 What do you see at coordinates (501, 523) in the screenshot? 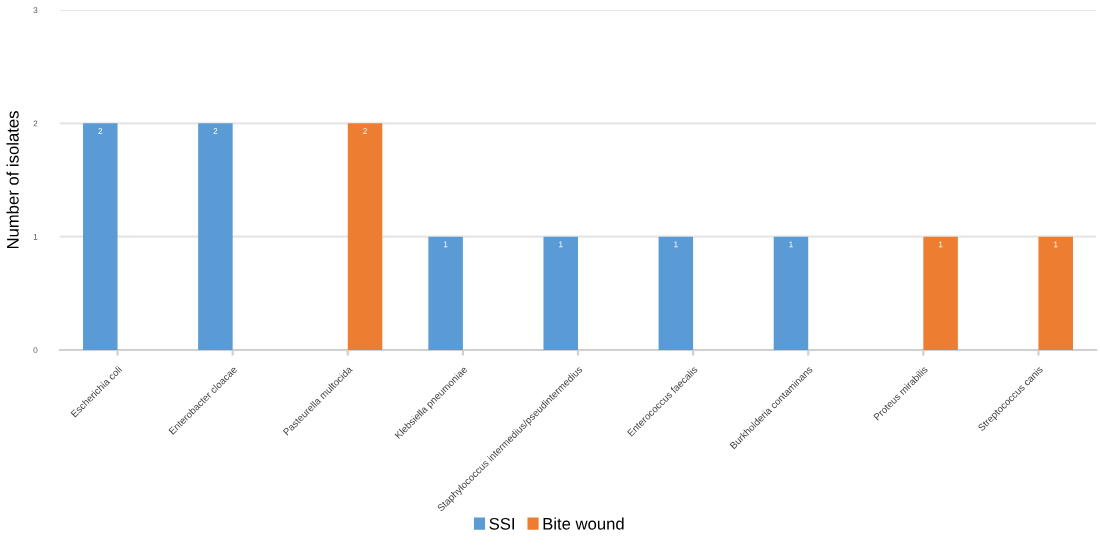
I see `legend-label: SSI` at bounding box center [501, 523].